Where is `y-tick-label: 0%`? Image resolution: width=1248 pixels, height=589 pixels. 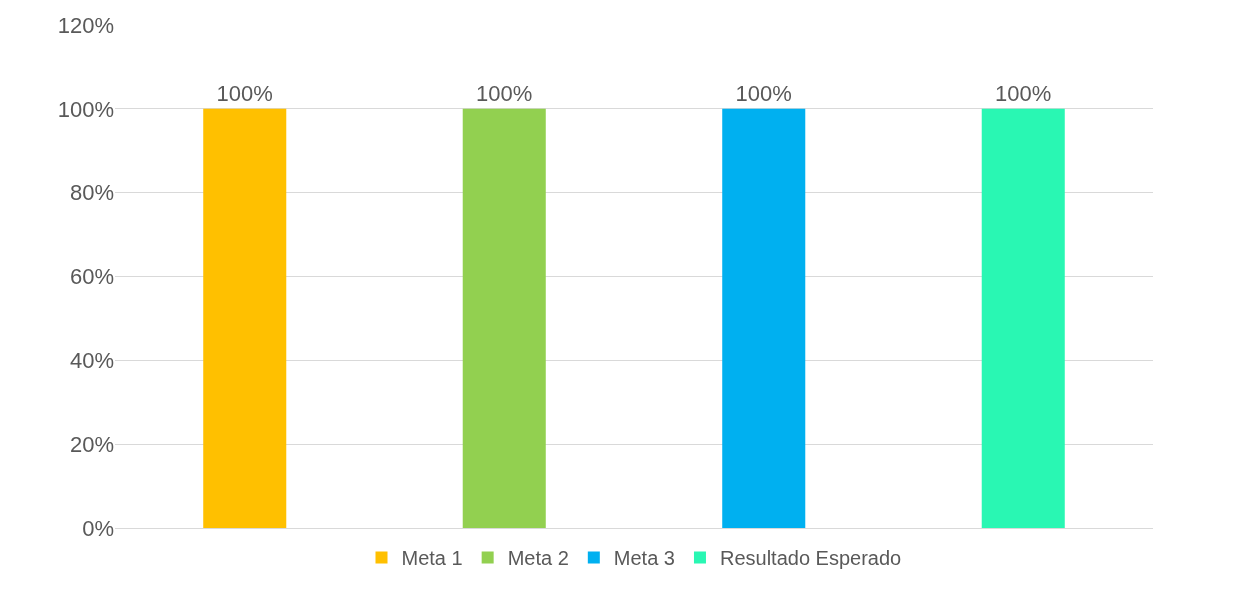 y-tick-label: 0% is located at coordinates (98, 528).